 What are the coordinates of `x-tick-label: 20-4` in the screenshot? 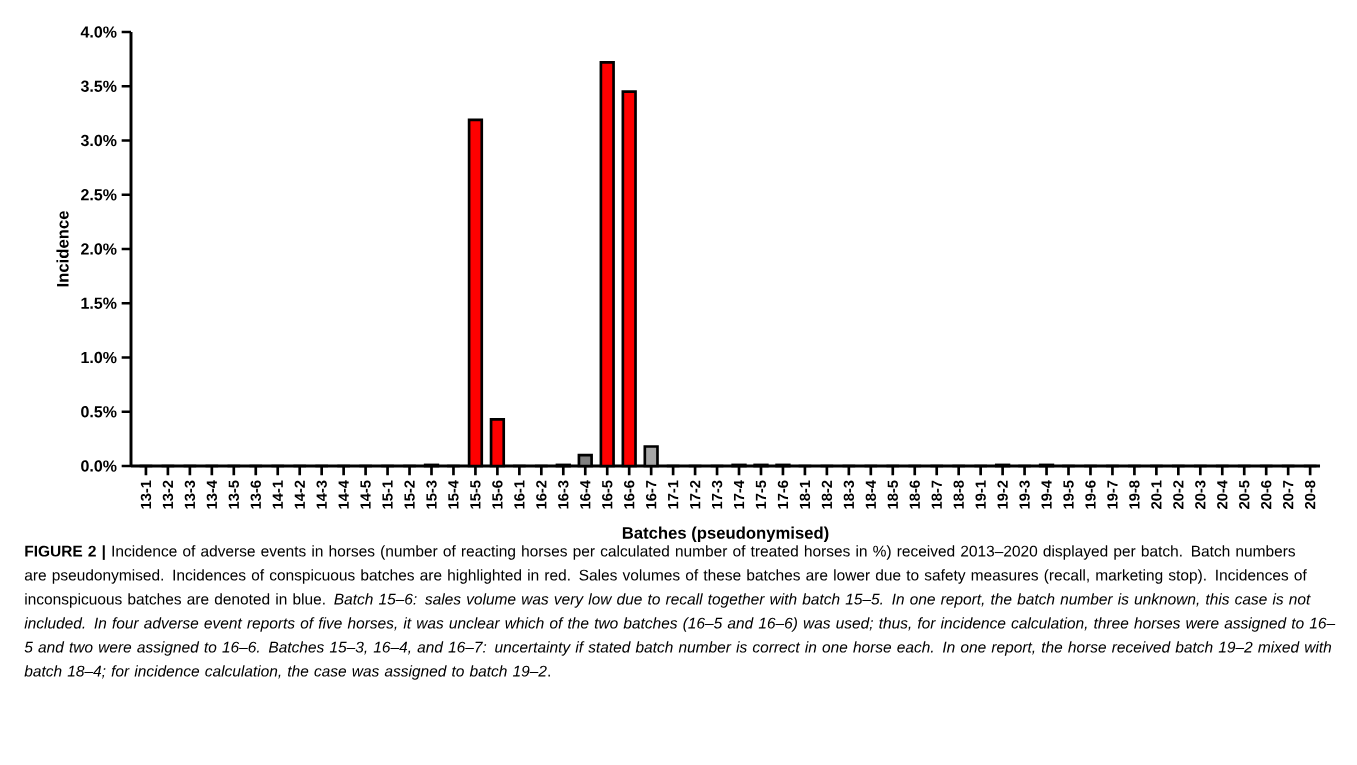 It's located at (1222, 494).